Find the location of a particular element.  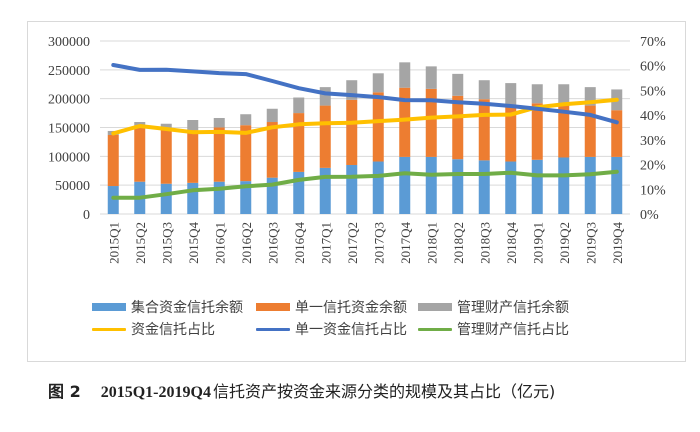

legend-item-single-ratio: 单一资金信托占比 is located at coordinates (337, 329).